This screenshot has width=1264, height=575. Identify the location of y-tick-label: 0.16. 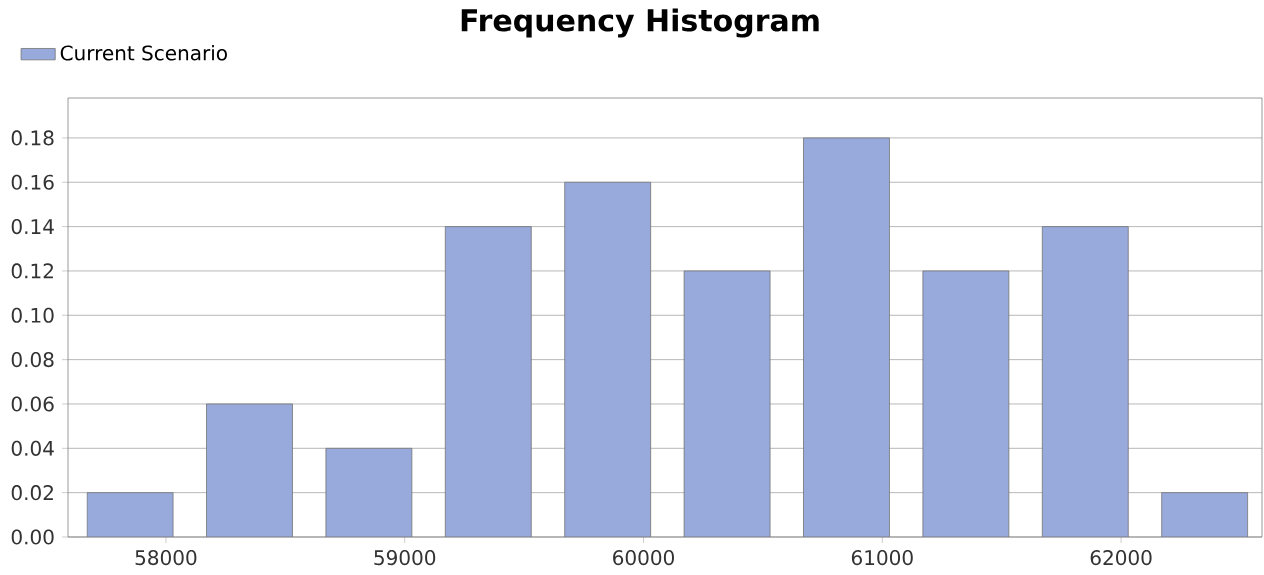
(32, 182).